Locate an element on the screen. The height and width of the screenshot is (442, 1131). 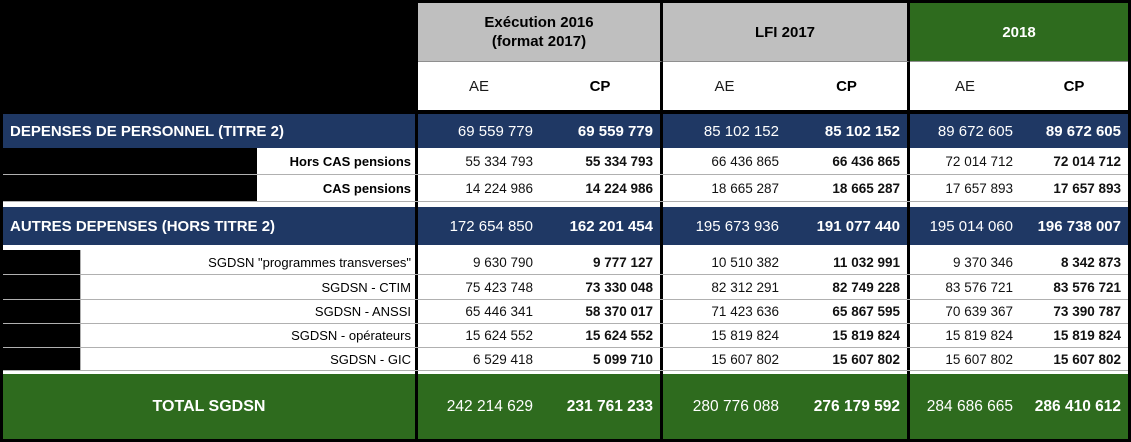
year-header-line1: 2018 is located at coordinates (1019, 32).